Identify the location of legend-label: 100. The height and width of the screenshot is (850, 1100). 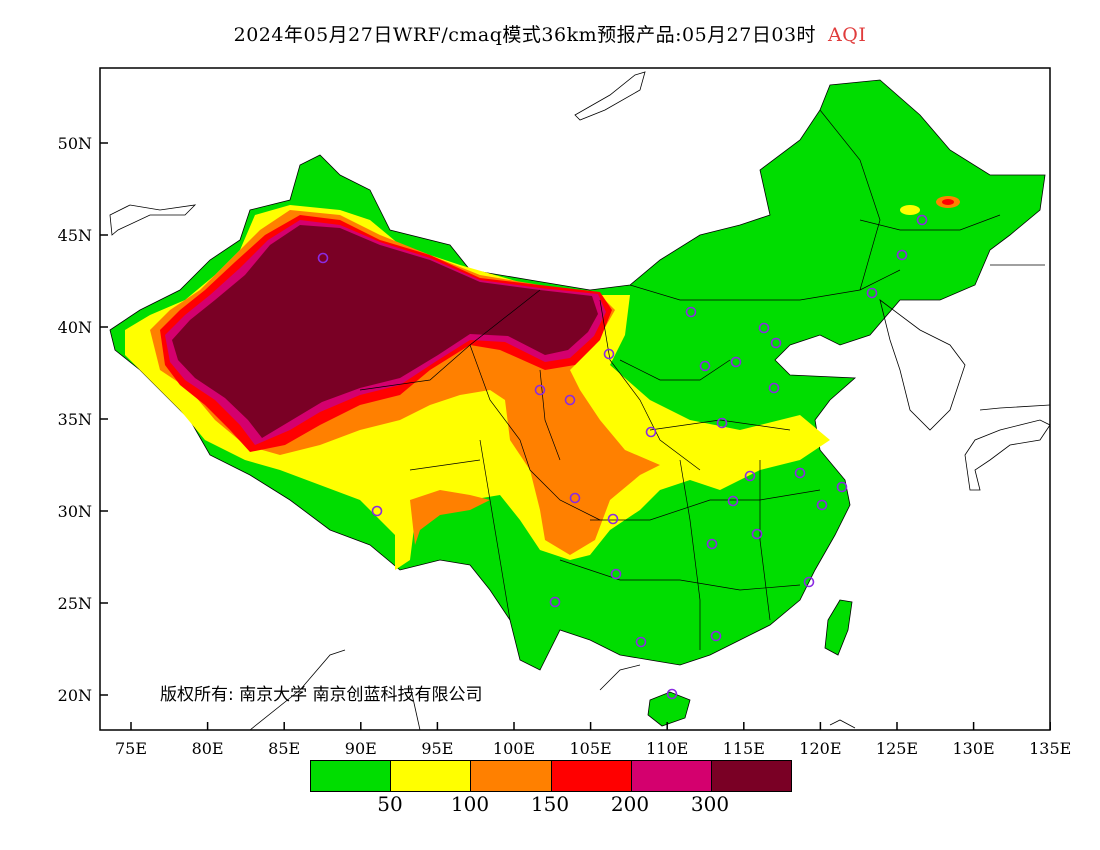
(470, 804).